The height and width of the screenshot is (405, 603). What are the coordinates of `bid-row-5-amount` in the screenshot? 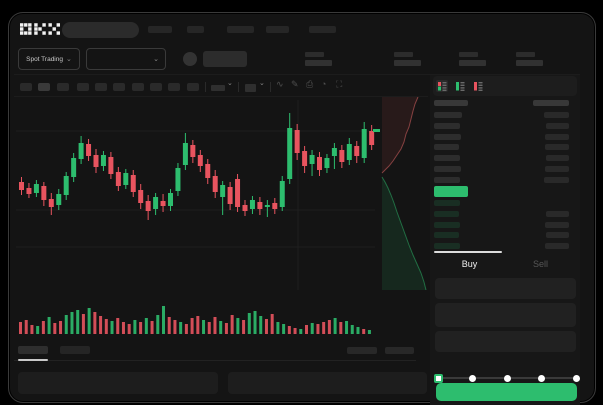 It's located at (557, 246).